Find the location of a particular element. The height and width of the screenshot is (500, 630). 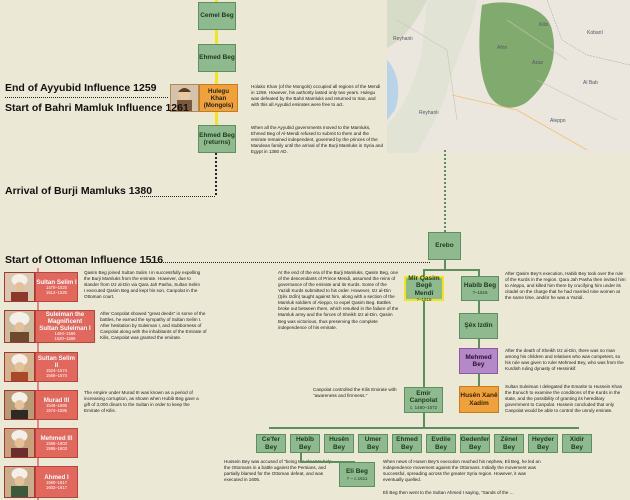

portrait-suleiman-i-art is located at coordinates (19, 326).